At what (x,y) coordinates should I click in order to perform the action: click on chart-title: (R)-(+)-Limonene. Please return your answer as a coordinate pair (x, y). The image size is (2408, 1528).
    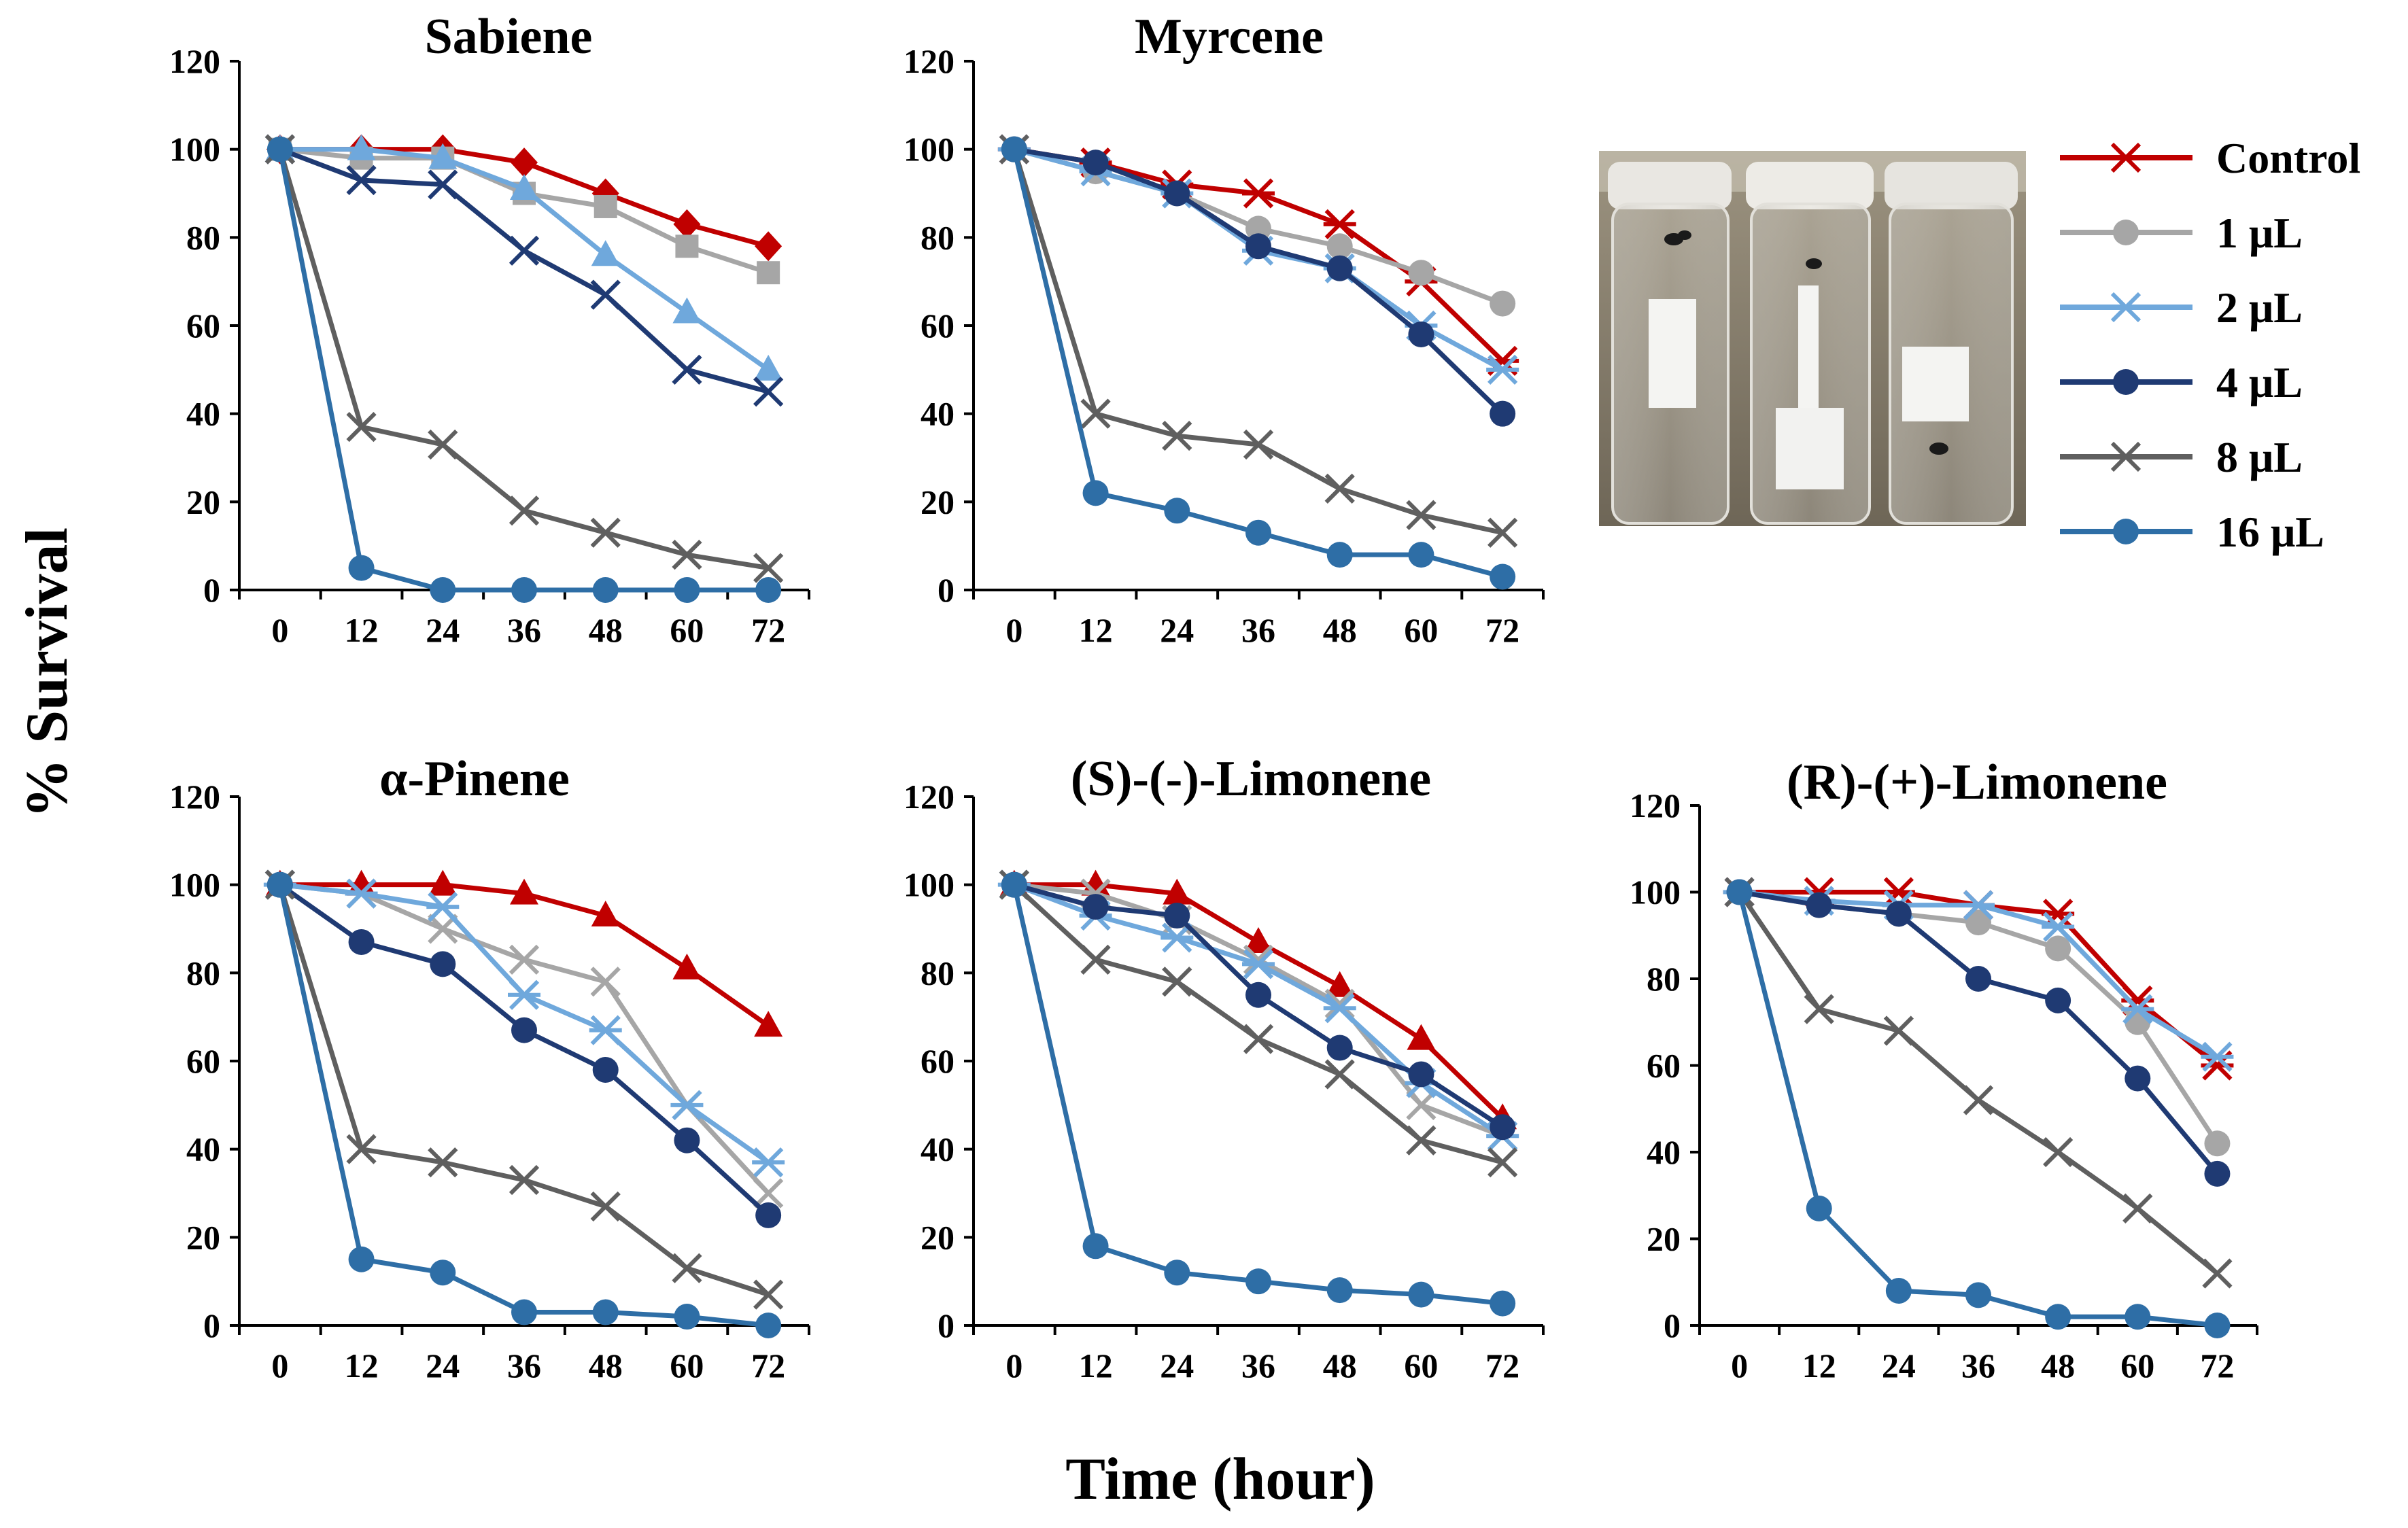
    Looking at the image, I should click on (1977, 782).